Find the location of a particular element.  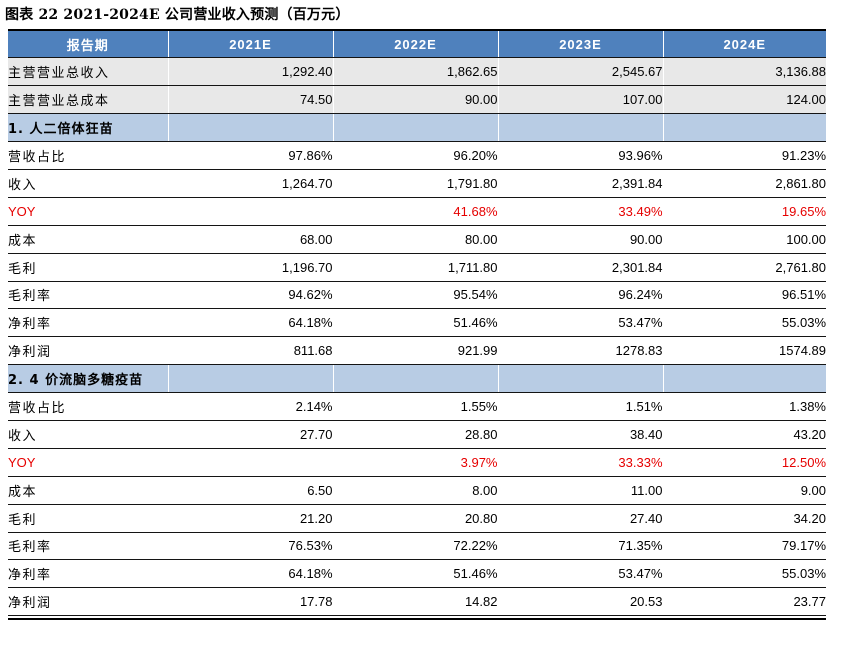

value-cell: 9.00 is located at coordinates (744, 490).